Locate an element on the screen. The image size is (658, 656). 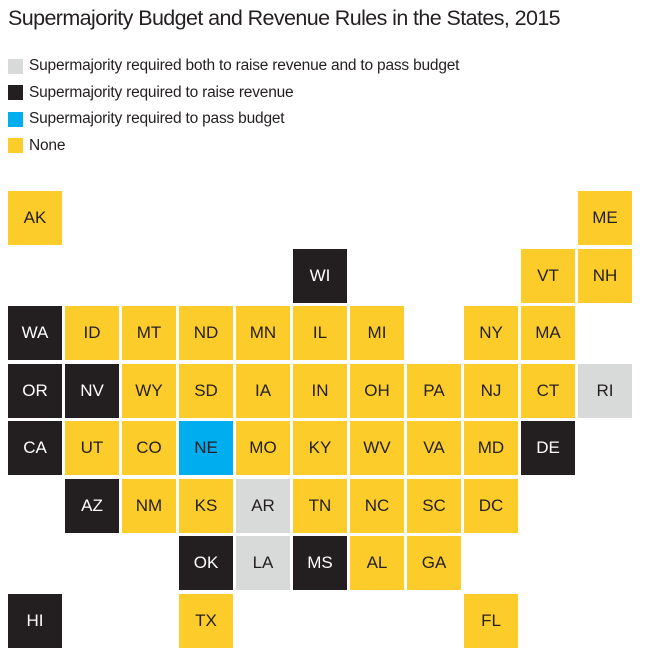
state-tile-ks: KS is located at coordinates (206, 506).